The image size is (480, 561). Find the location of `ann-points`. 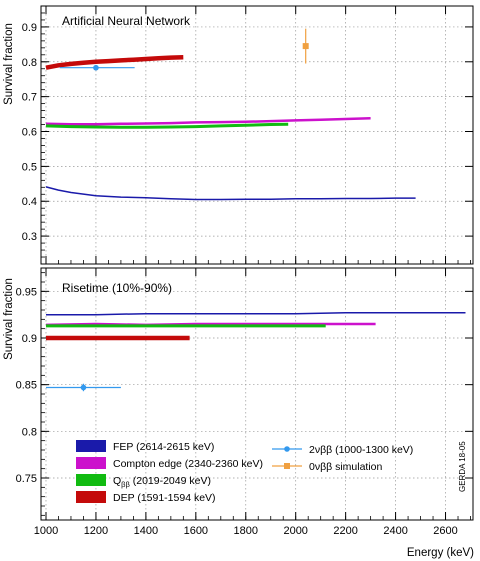

ann-points is located at coordinates (184, 49).